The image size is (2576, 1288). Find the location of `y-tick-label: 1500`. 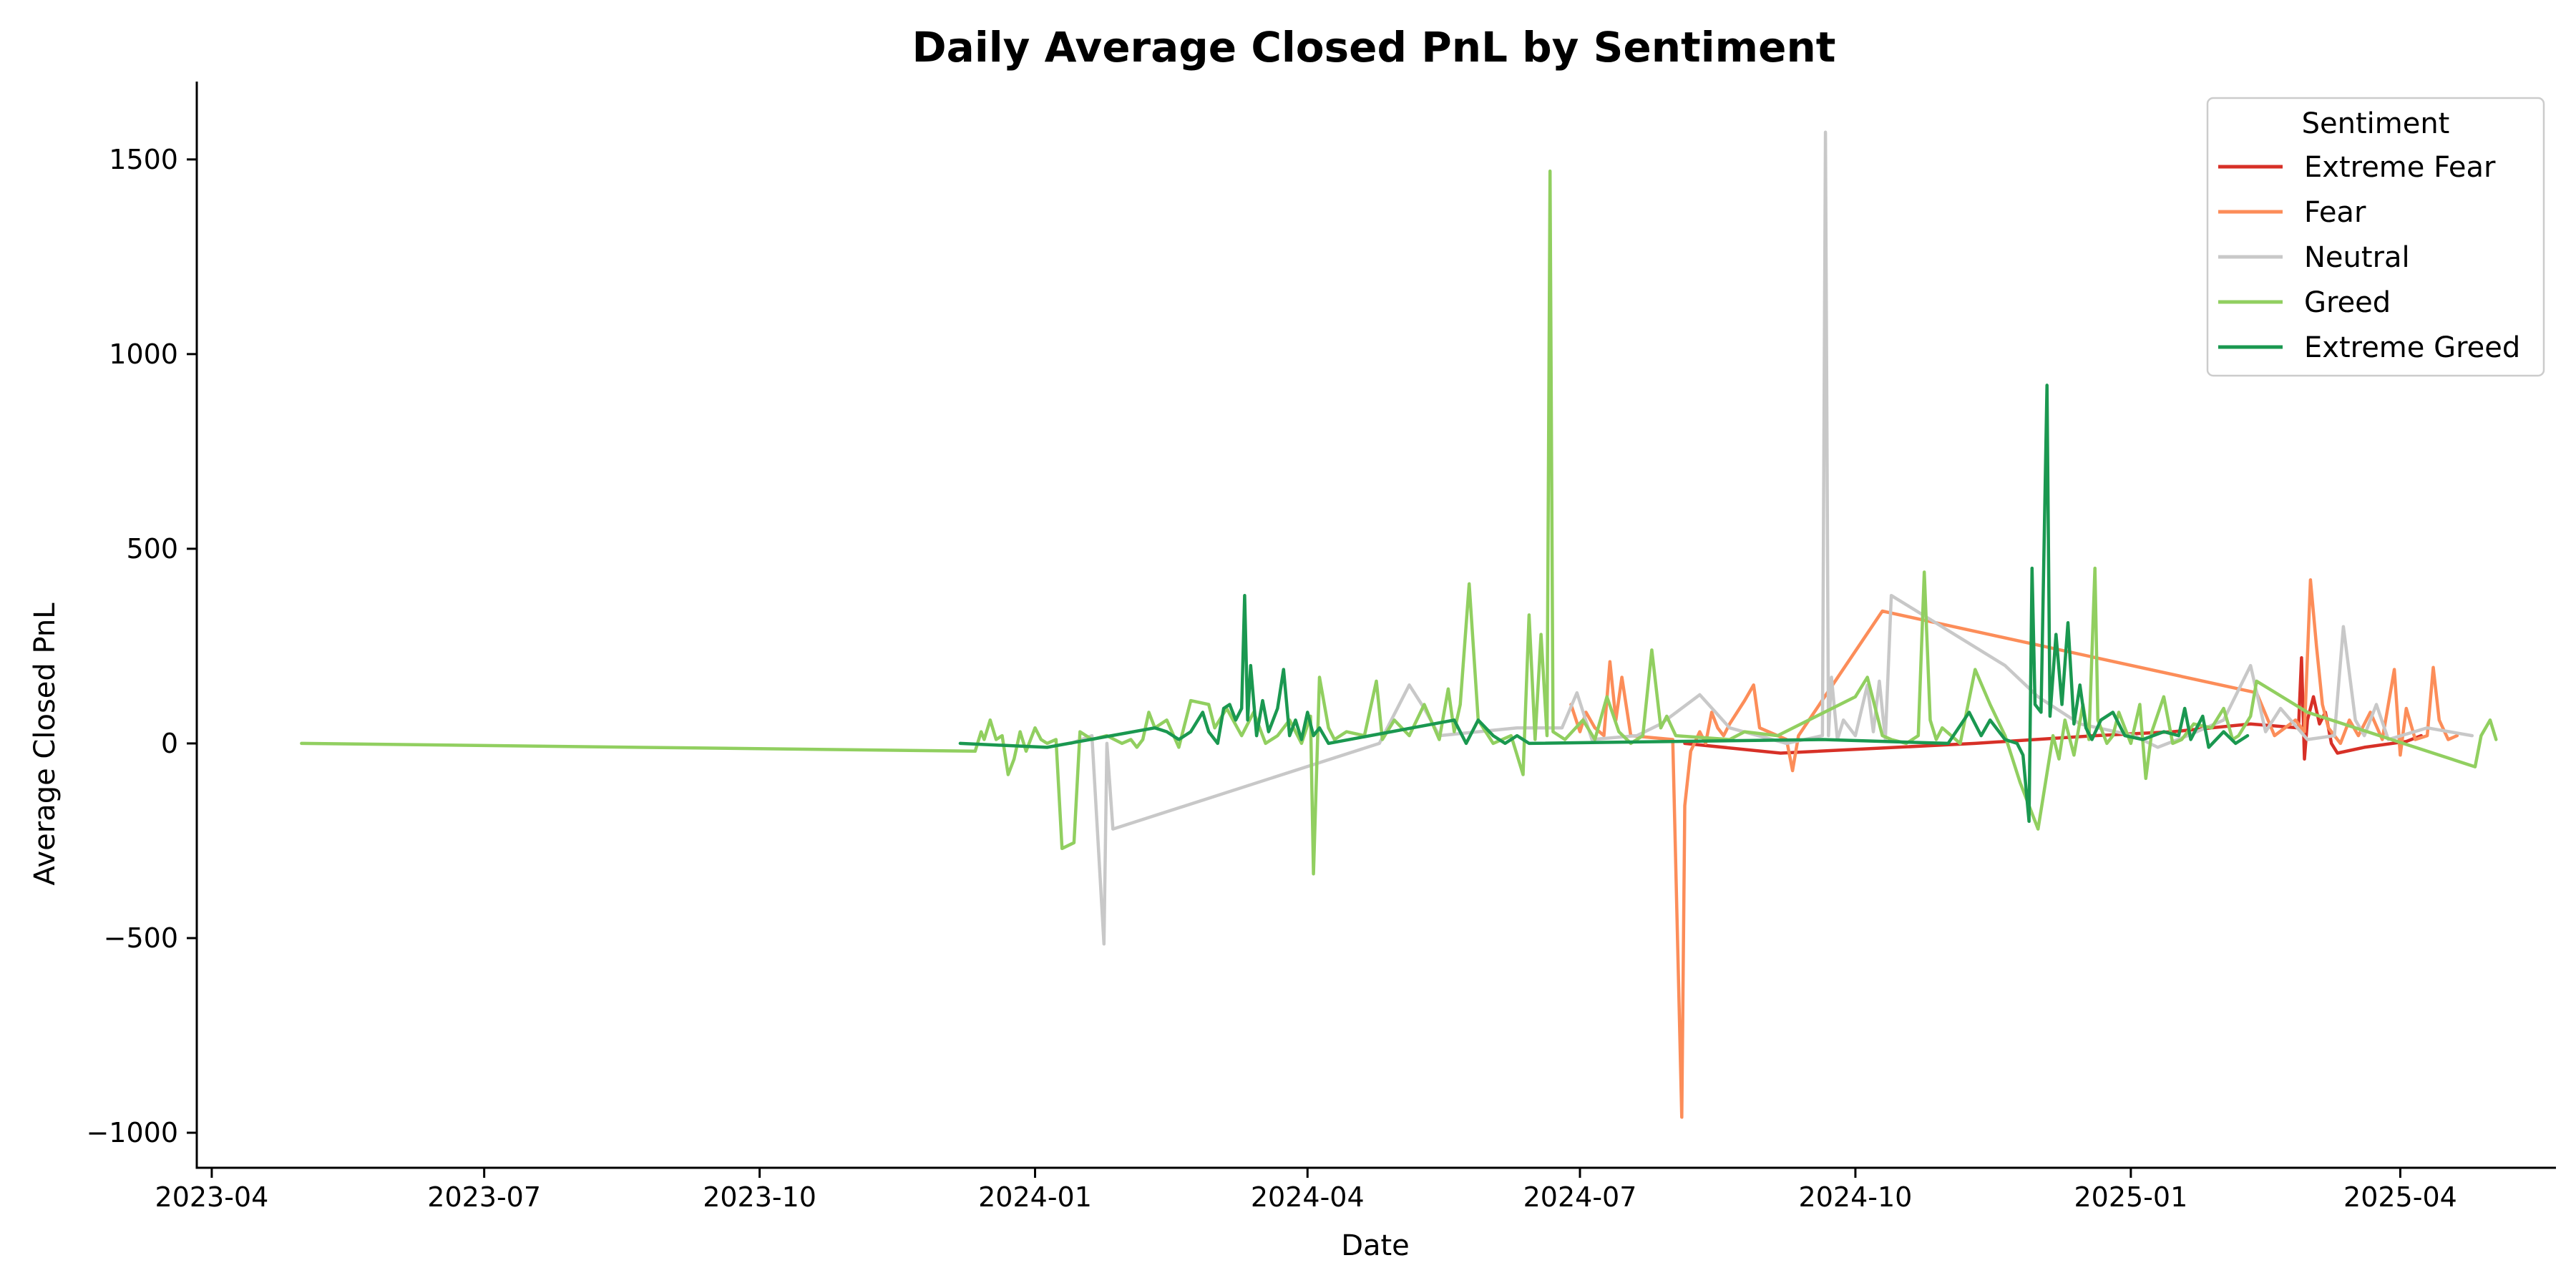

y-tick-label: 1500 is located at coordinates (143, 159).